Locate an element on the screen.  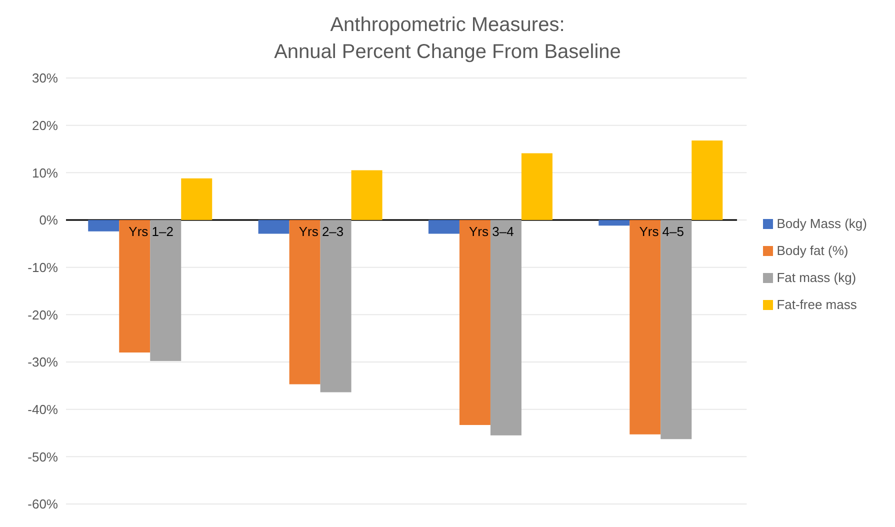
legend-label: Fat-free mass is located at coordinates (816, 304).